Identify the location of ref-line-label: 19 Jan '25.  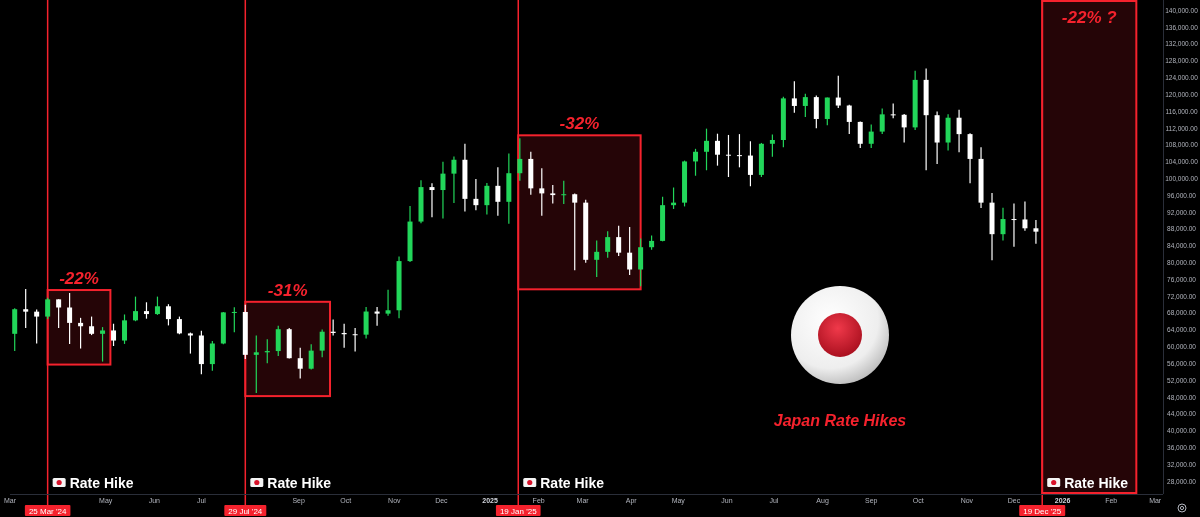
(518, 511).